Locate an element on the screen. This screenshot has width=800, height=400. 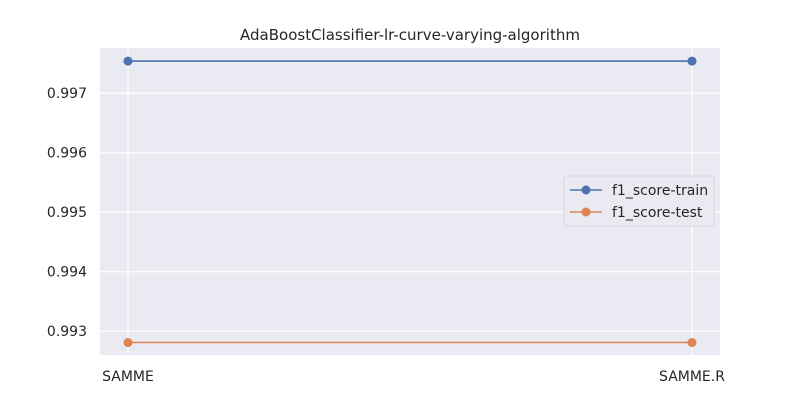
legend: f1_score-train f1_score-test is located at coordinates (639, 201).